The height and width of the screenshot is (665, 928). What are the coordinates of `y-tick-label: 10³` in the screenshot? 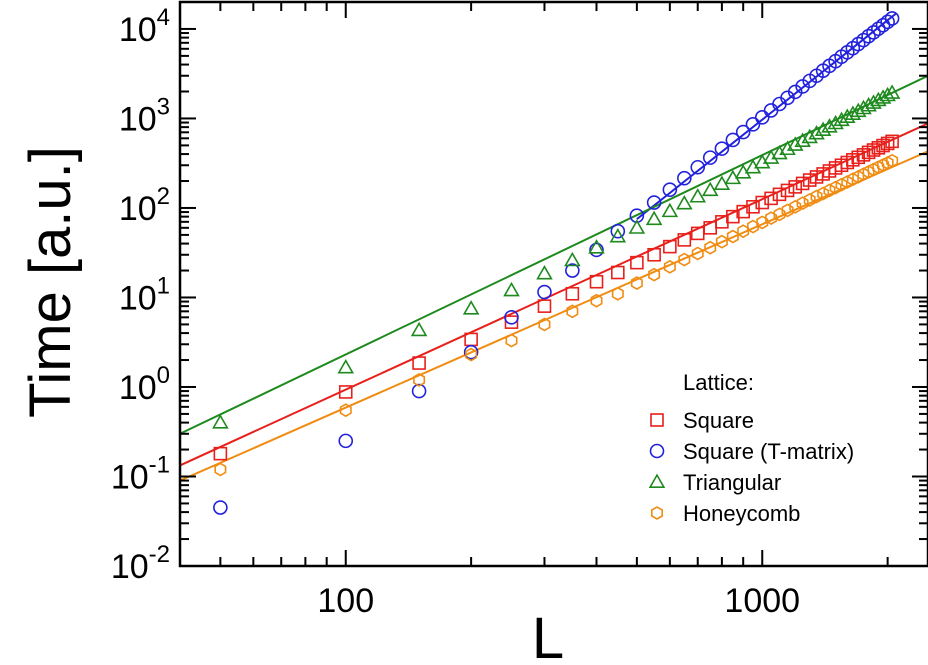 It's located at (144, 115).